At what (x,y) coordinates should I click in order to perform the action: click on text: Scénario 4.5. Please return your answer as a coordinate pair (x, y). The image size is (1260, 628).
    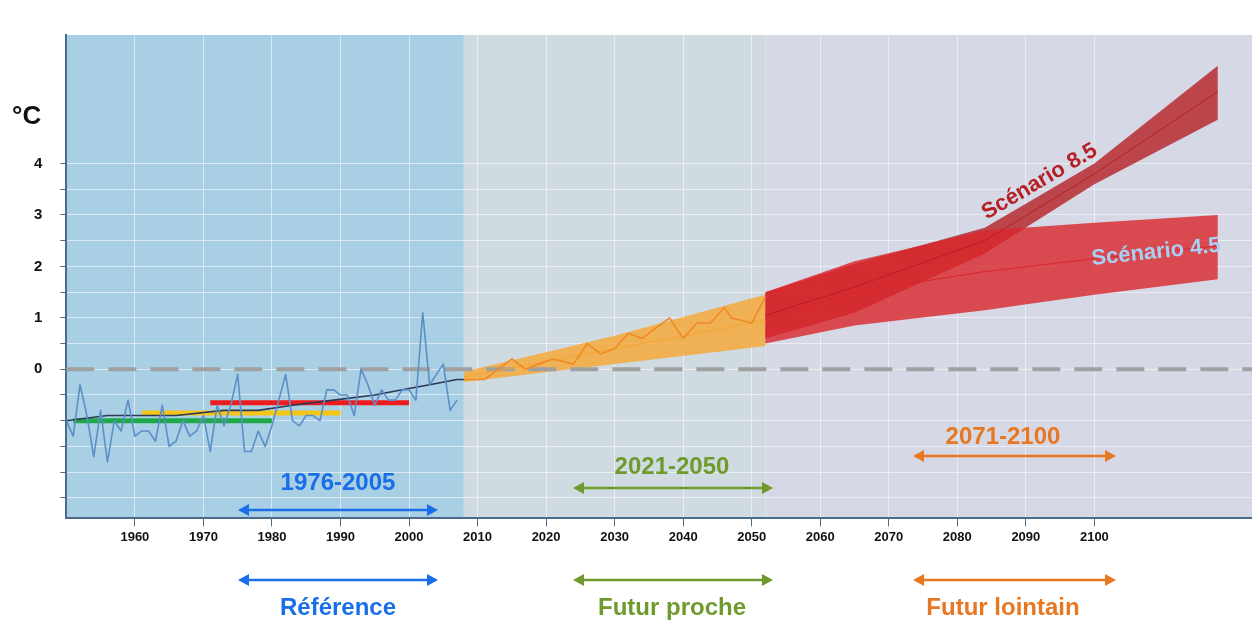
    Looking at the image, I should click on (1156, 250).